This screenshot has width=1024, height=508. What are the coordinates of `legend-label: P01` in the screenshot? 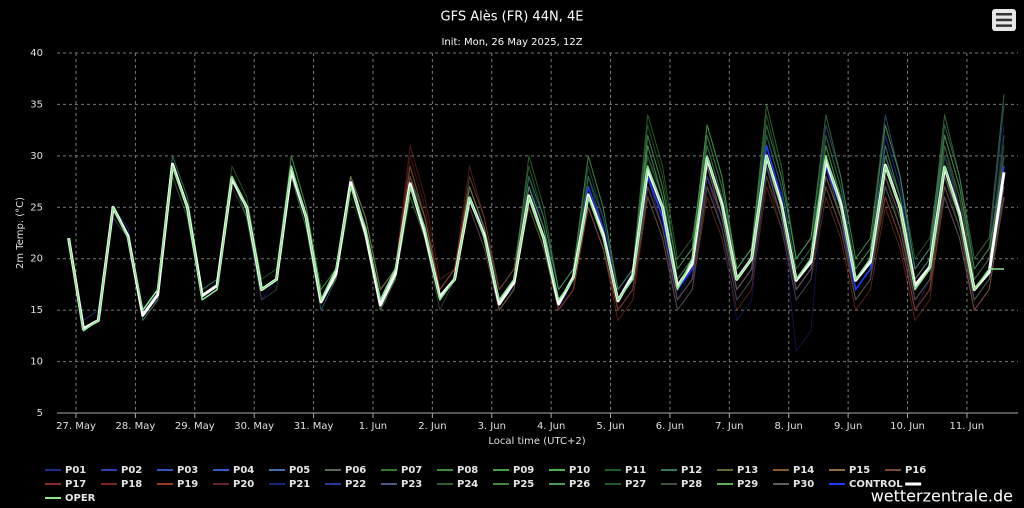 It's located at (75, 470).